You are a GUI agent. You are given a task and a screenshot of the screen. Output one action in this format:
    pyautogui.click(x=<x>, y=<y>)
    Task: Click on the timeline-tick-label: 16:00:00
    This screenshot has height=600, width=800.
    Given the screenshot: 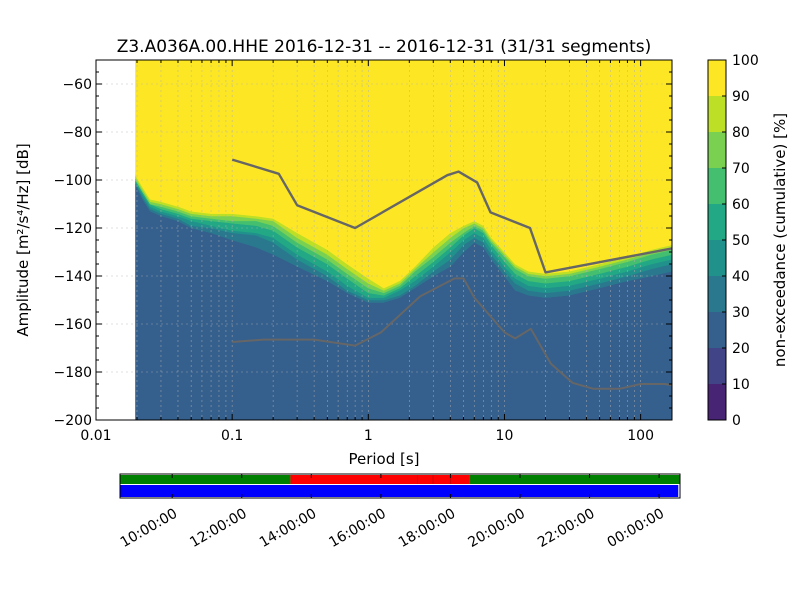 What is the action you would take?
    pyautogui.click(x=357, y=528)
    